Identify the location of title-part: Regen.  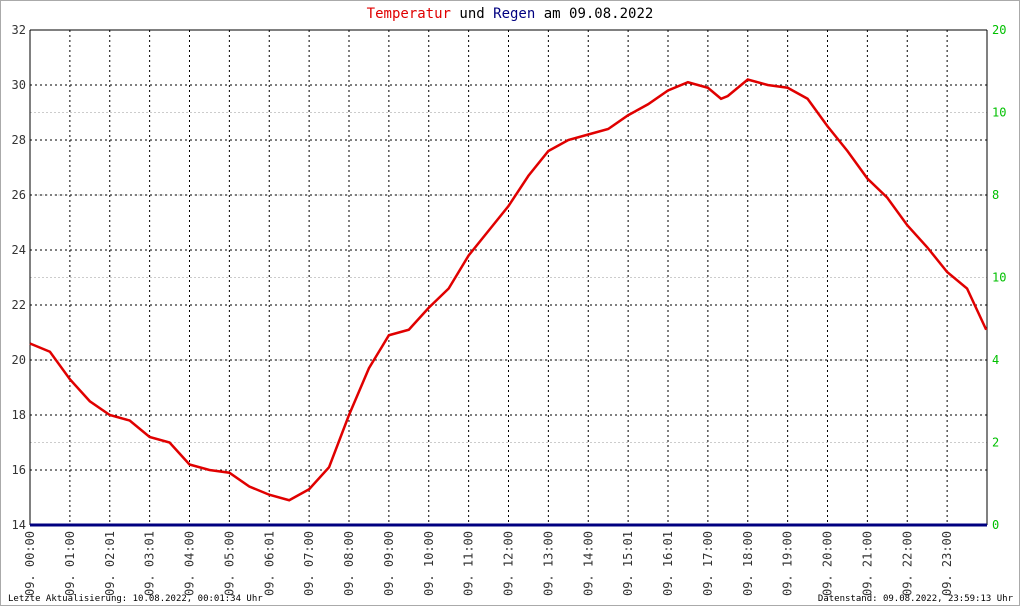
(514, 14).